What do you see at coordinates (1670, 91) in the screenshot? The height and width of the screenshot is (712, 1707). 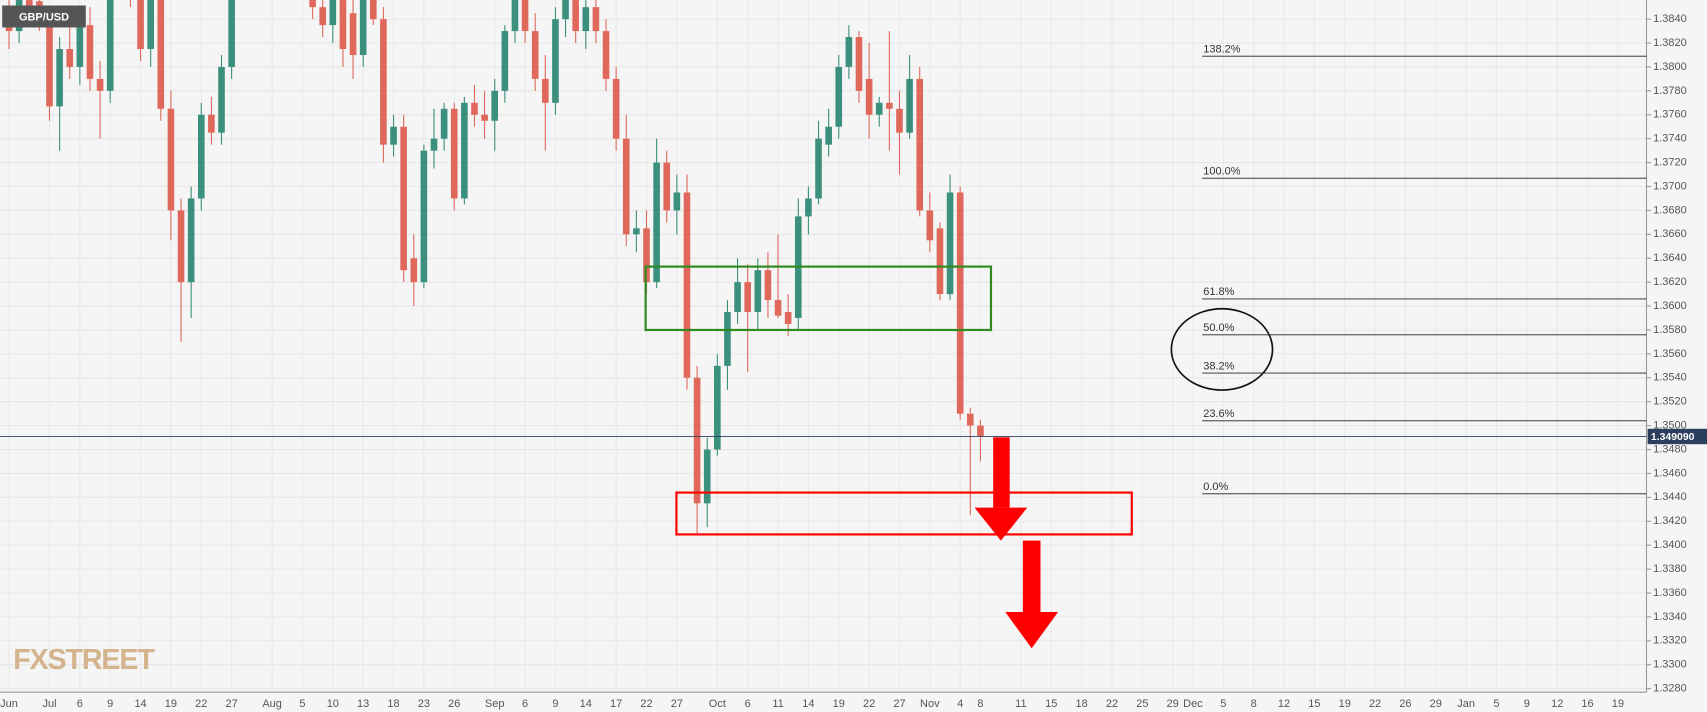 I see `y-tick-label: 1.3780` at bounding box center [1670, 91].